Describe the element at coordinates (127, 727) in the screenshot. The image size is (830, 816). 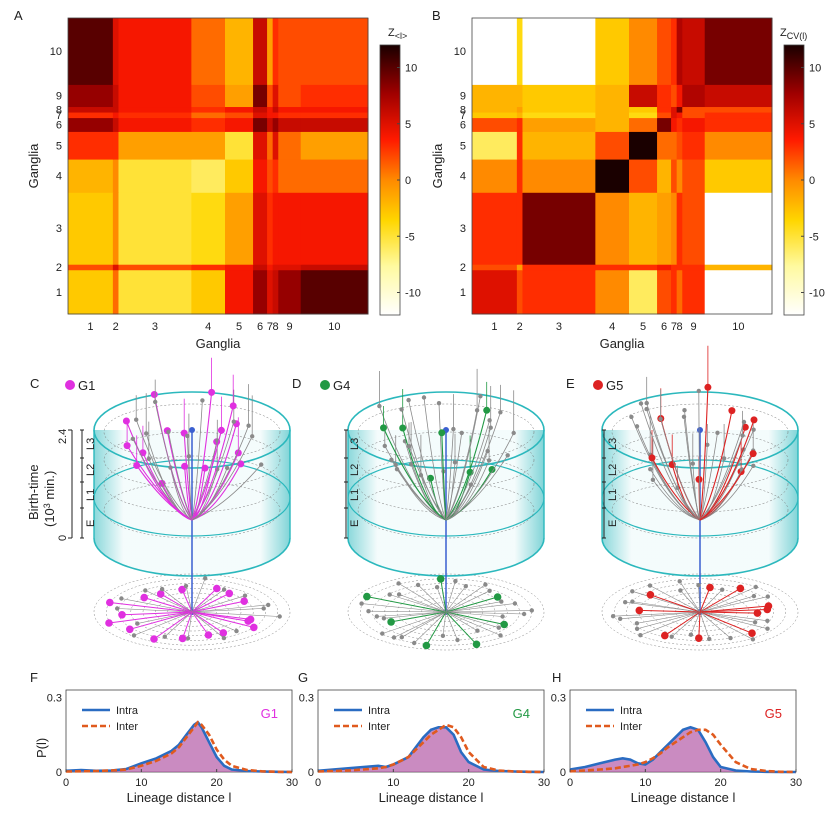
I see `legend-inter-label: Inter` at that location.